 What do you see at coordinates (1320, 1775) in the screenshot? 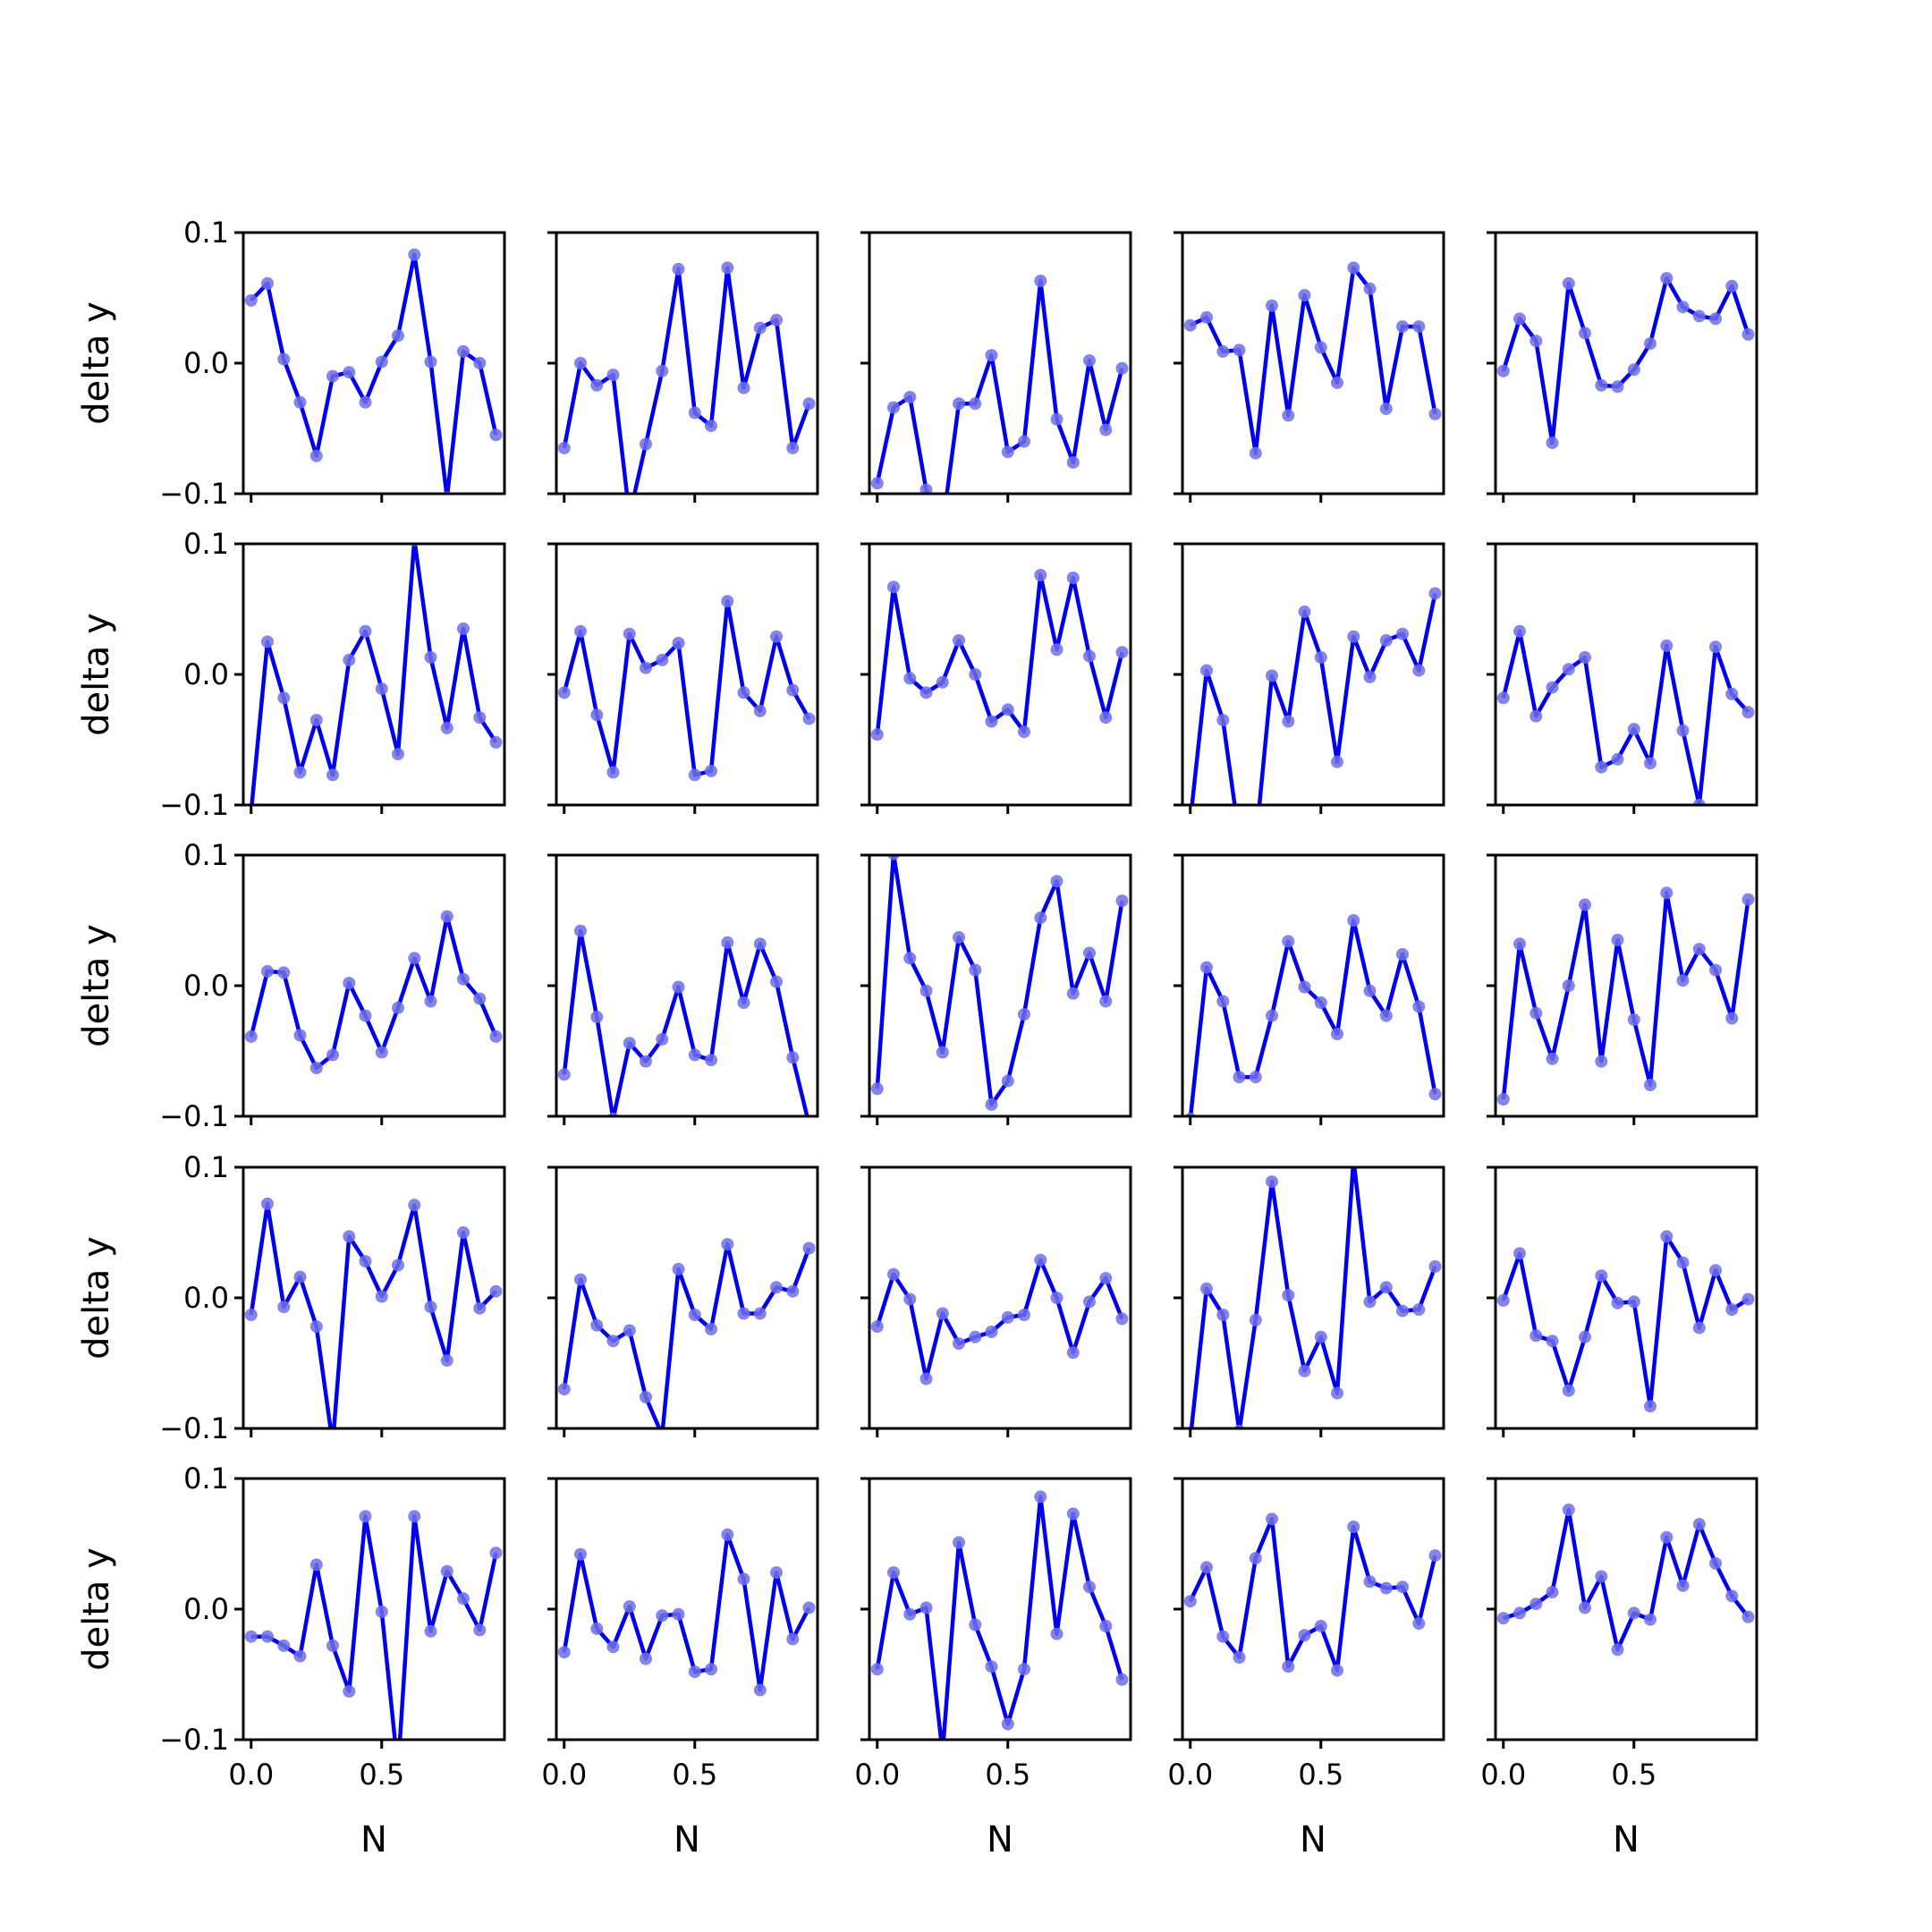
I see `x-tick-label: 0.5` at bounding box center [1320, 1775].